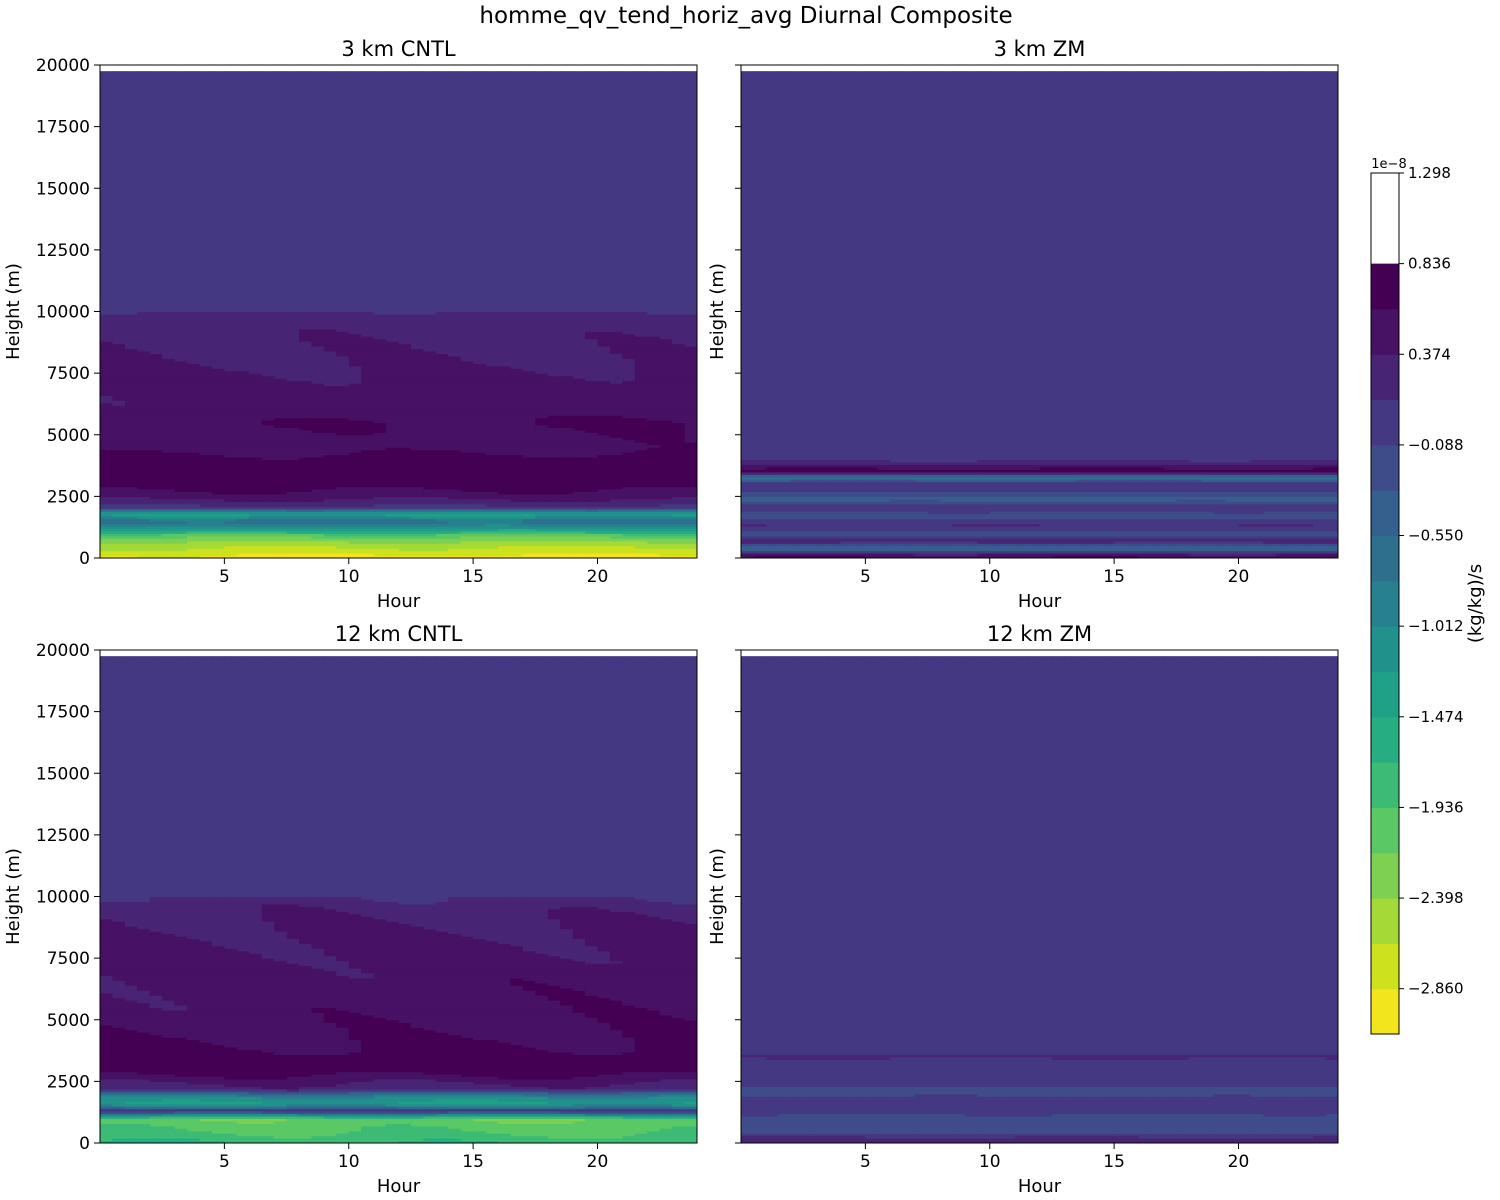  Describe the element at coordinates (399, 634) in the screenshot. I see `panel-title: 12 km CNTL` at that location.